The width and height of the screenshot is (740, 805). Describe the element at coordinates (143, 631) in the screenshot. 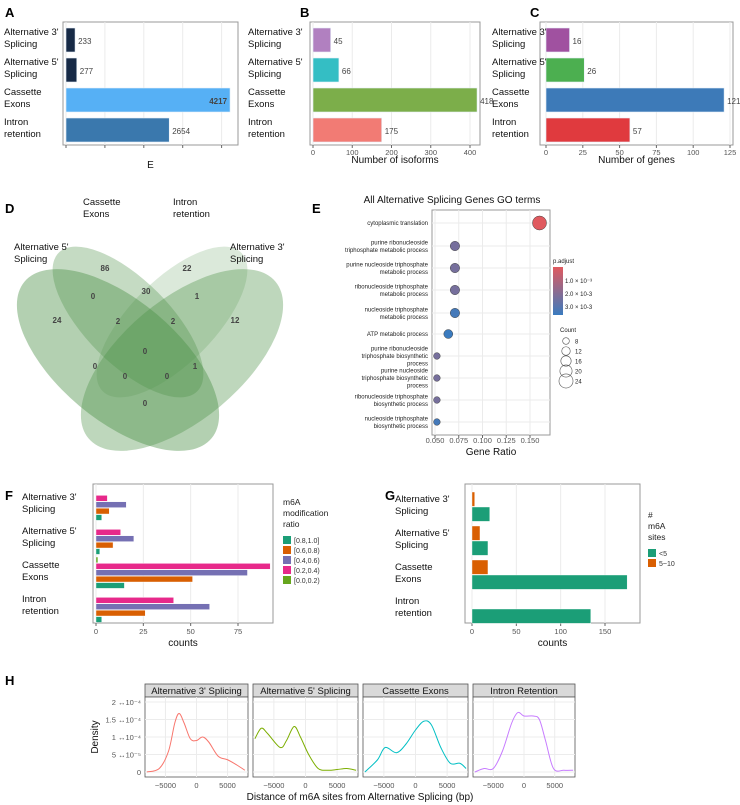

I see `x-tick-label: 25` at that location.